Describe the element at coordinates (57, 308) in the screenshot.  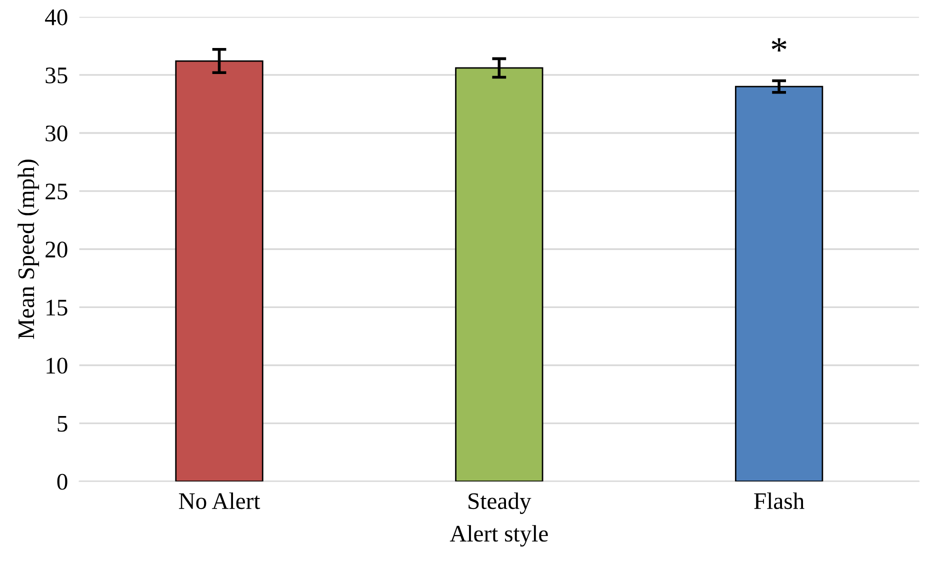
I see `y-tick-label: 15` at that location.